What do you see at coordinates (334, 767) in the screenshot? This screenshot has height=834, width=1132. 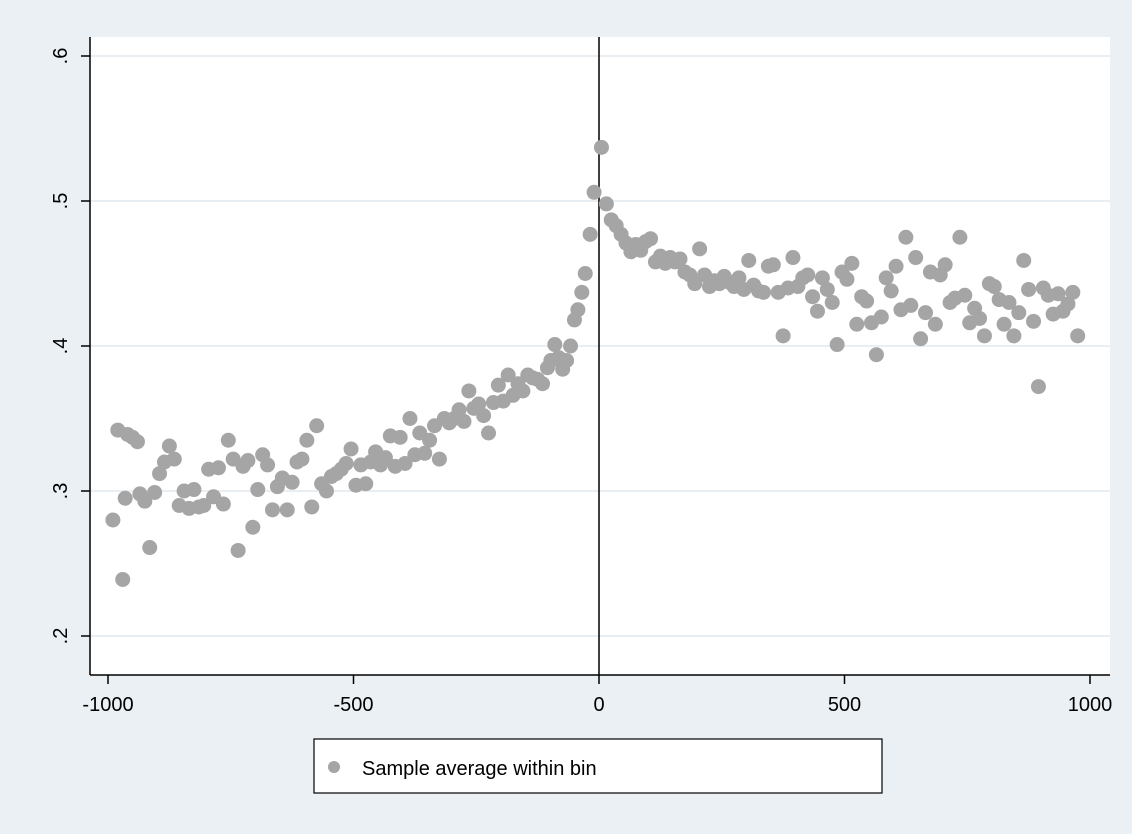 I see `circle-marker-icon` at bounding box center [334, 767].